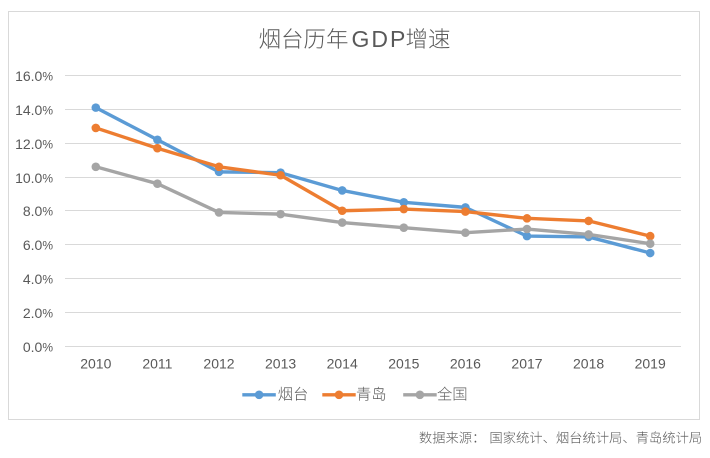  I want to click on svg-text: 2012, so click(218, 364).